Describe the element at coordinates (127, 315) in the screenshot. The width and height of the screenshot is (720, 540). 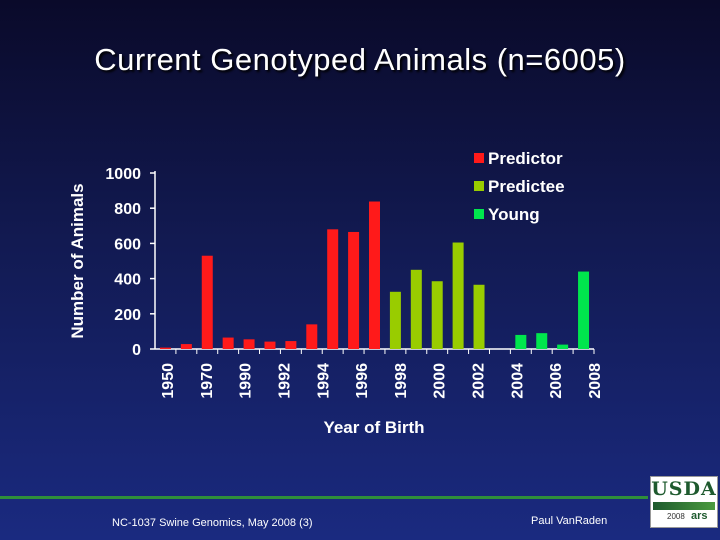
I see `y-tick-label: 200` at that location.